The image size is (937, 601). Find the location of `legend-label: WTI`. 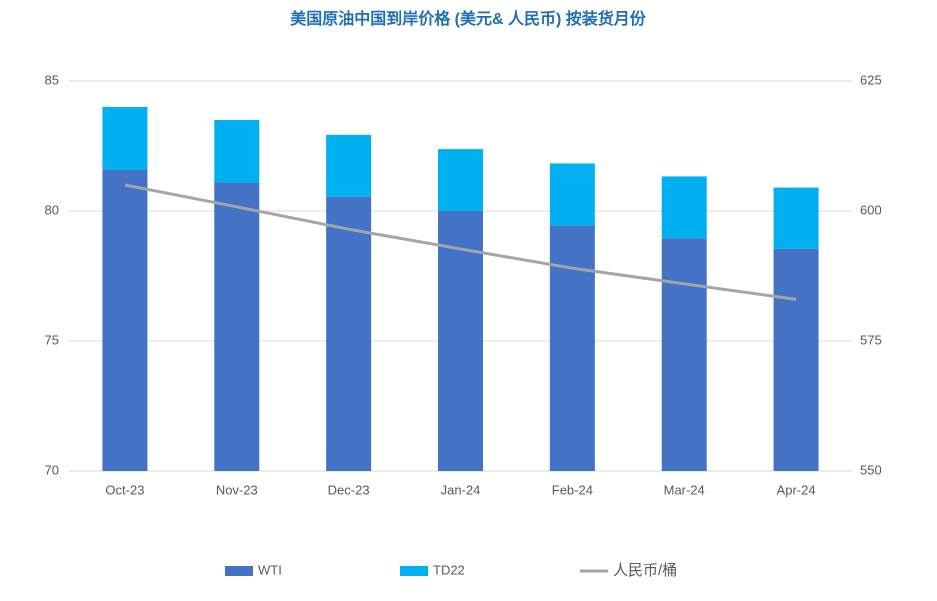

legend-label: WTI is located at coordinates (270, 569).